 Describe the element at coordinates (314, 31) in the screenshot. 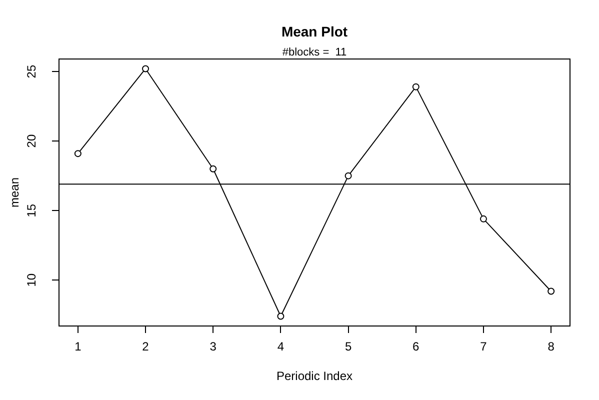

I see `chart-title: Mean Plot` at that location.